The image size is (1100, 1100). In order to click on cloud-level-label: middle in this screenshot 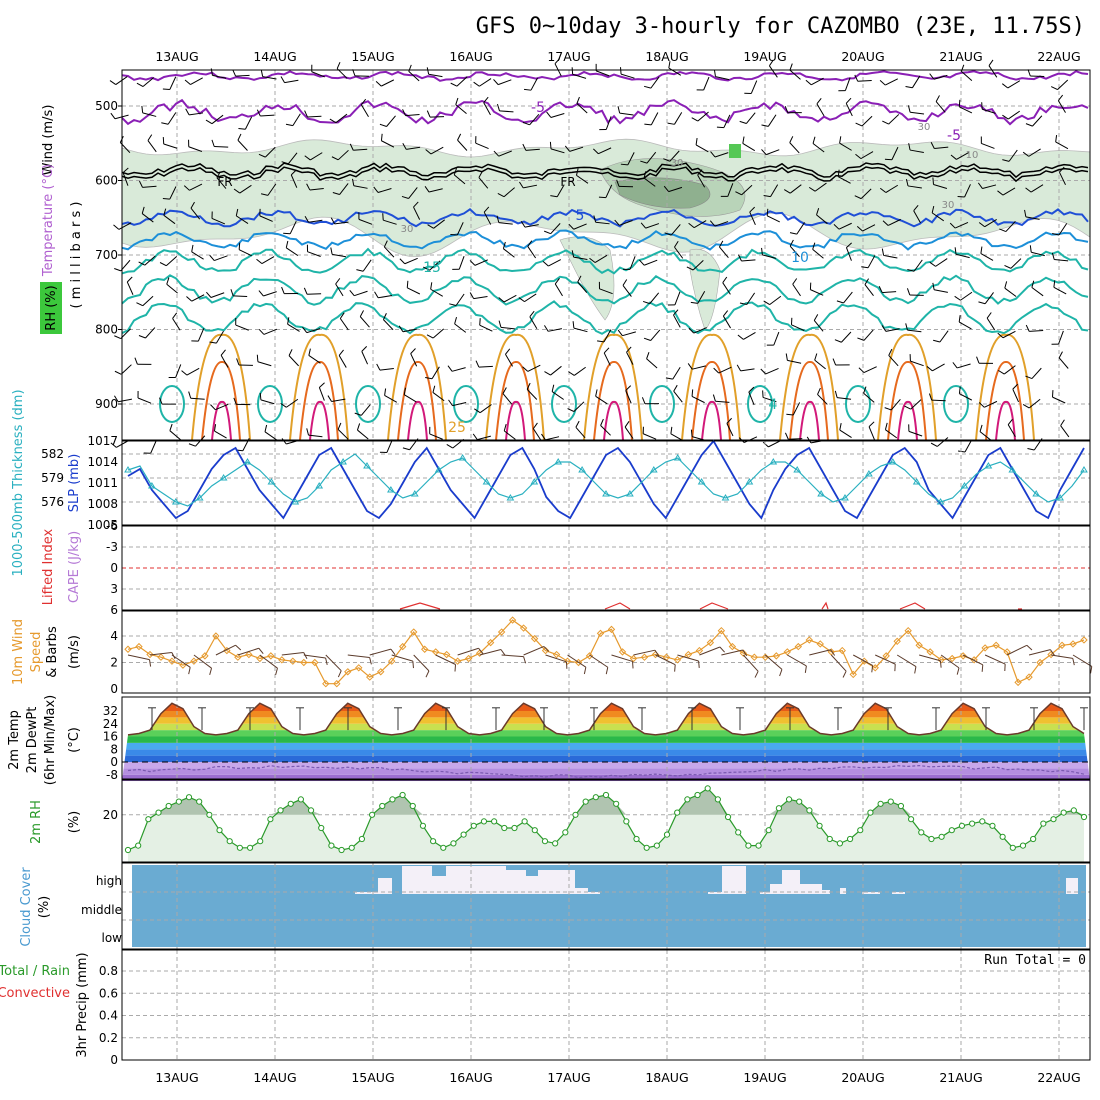, I will do `click(101, 910)`.